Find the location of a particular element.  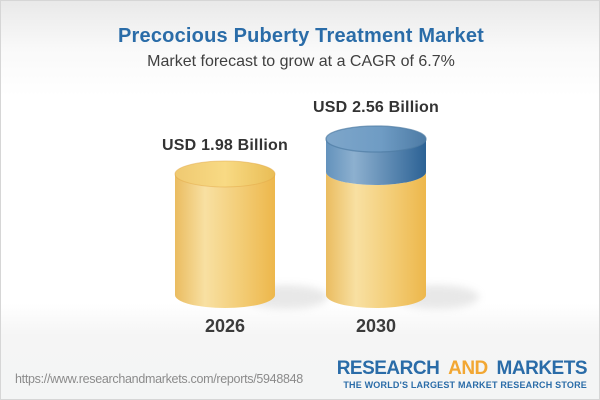

category-label-2026: 2026 is located at coordinates (225, 326).